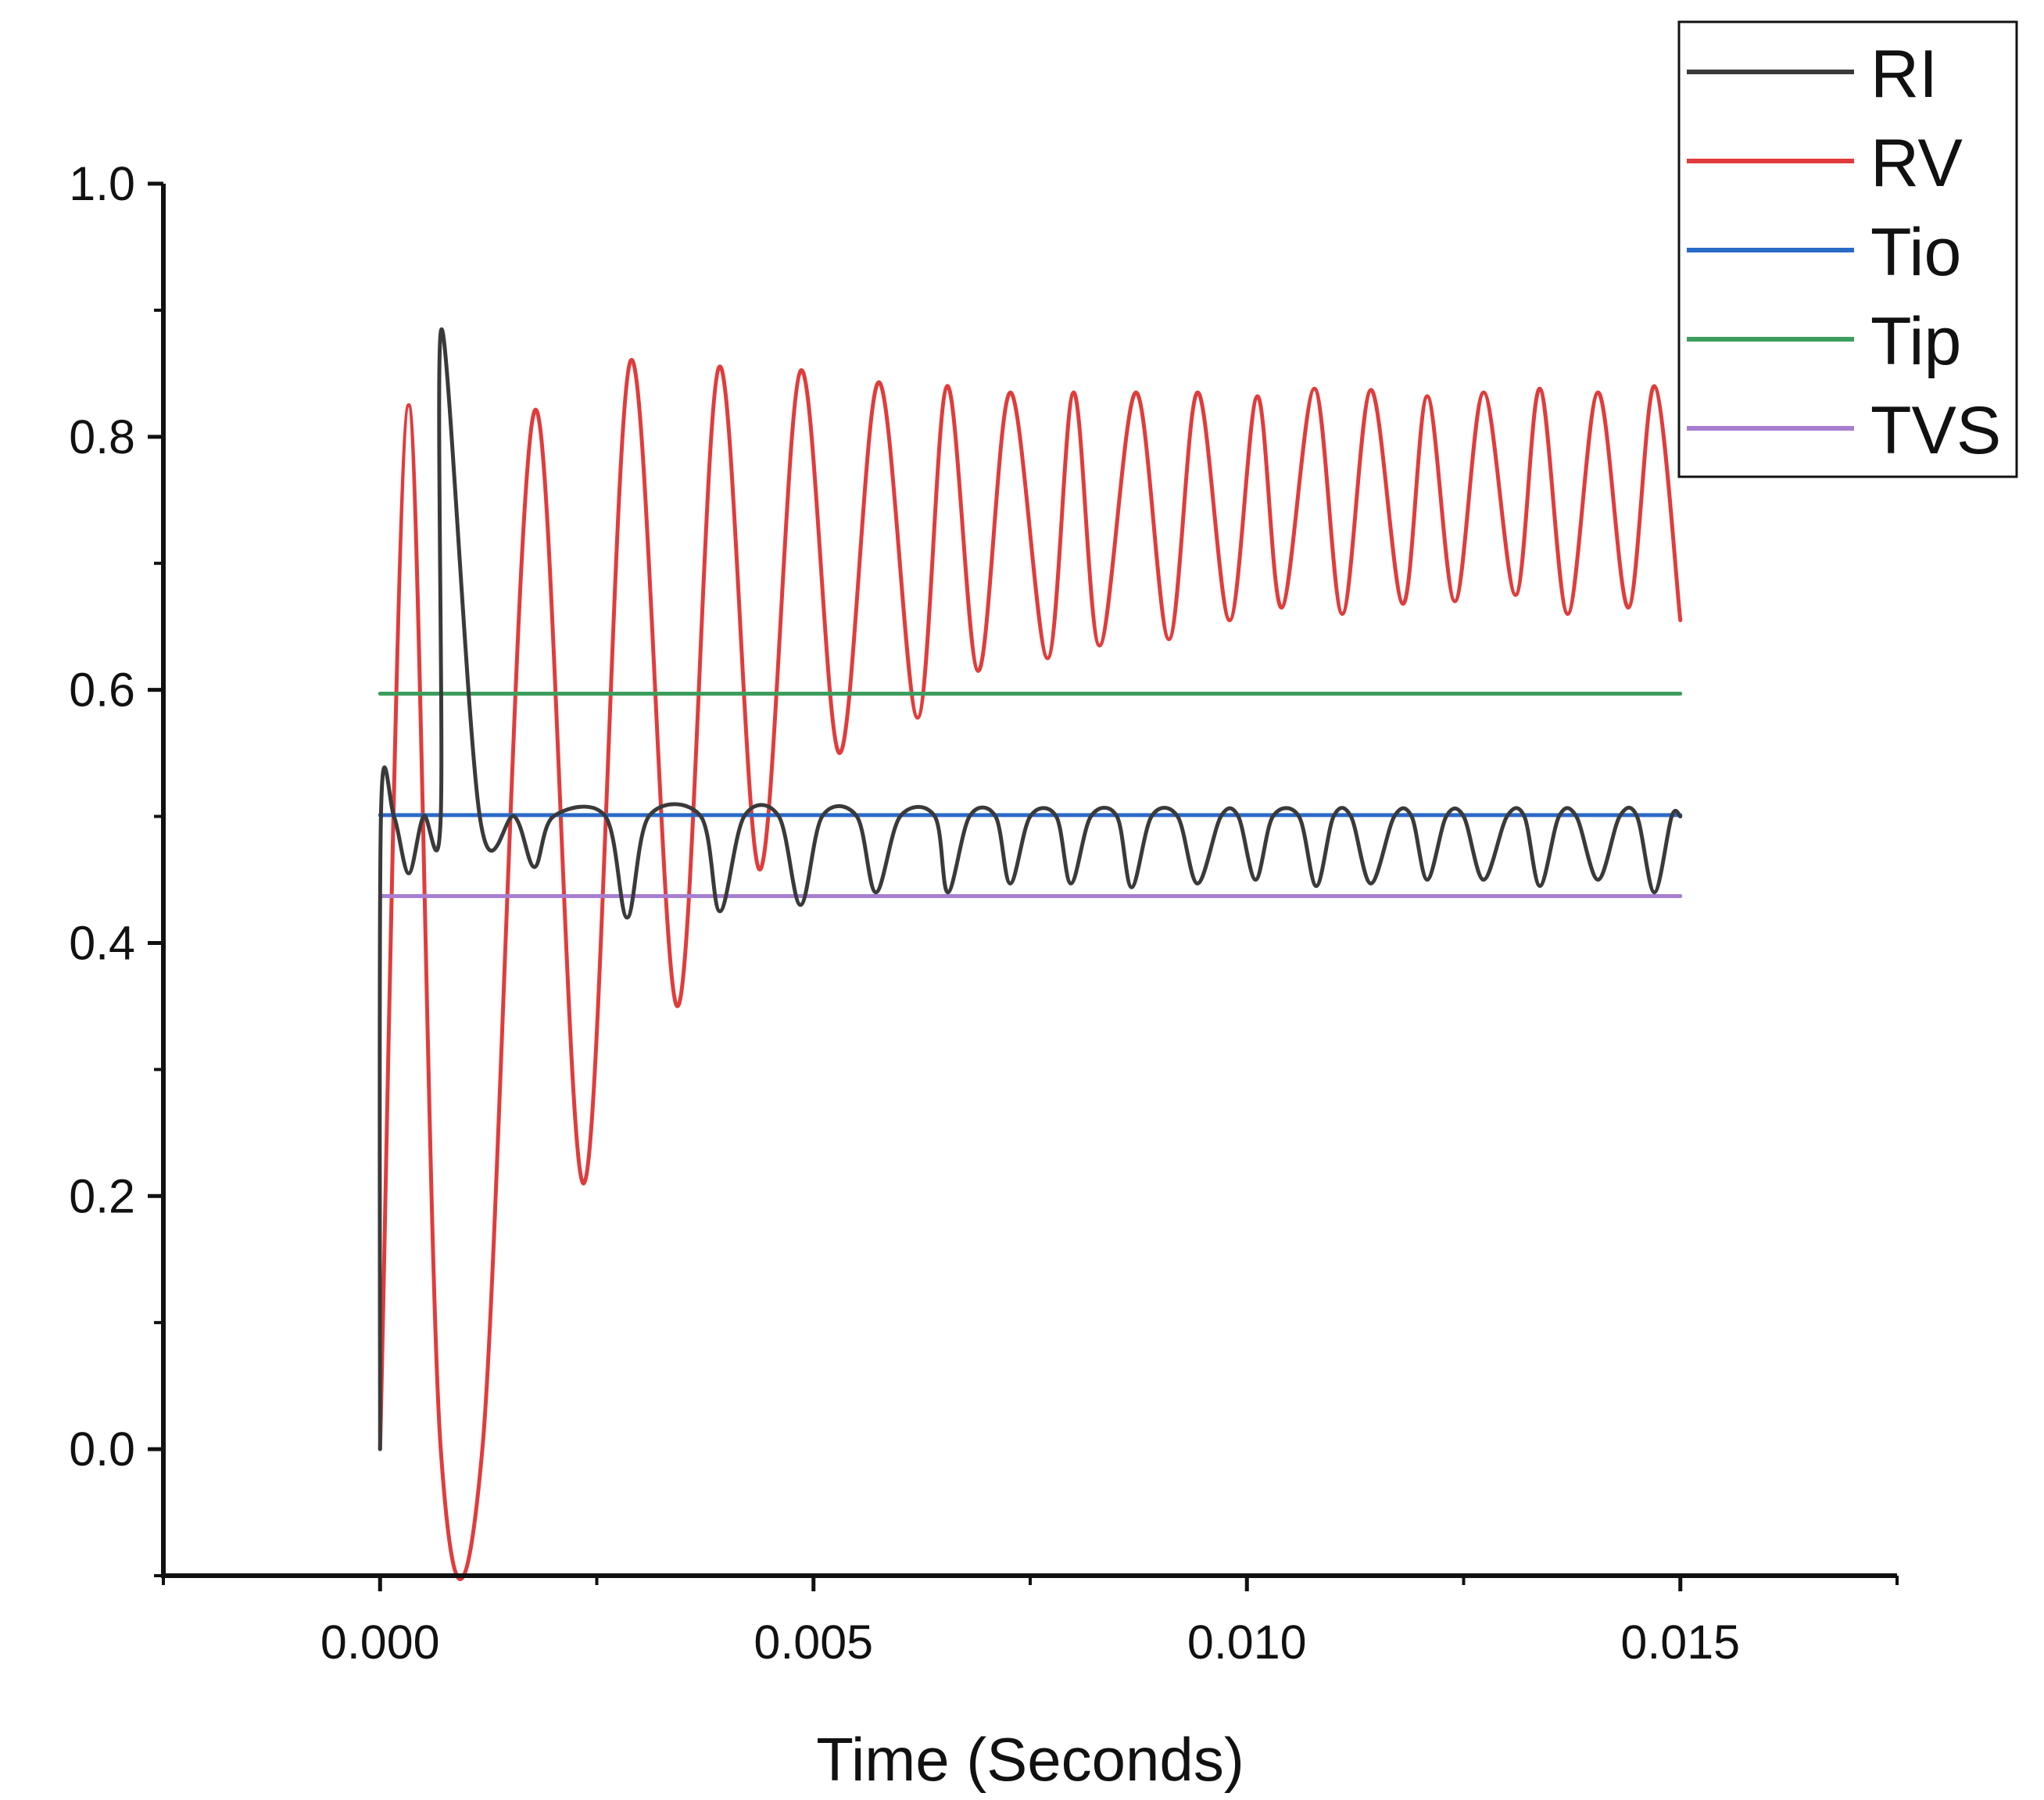  Describe the element at coordinates (1844, 252) in the screenshot. I see `legend-items: RI RV Tio Tip TVS` at that location.